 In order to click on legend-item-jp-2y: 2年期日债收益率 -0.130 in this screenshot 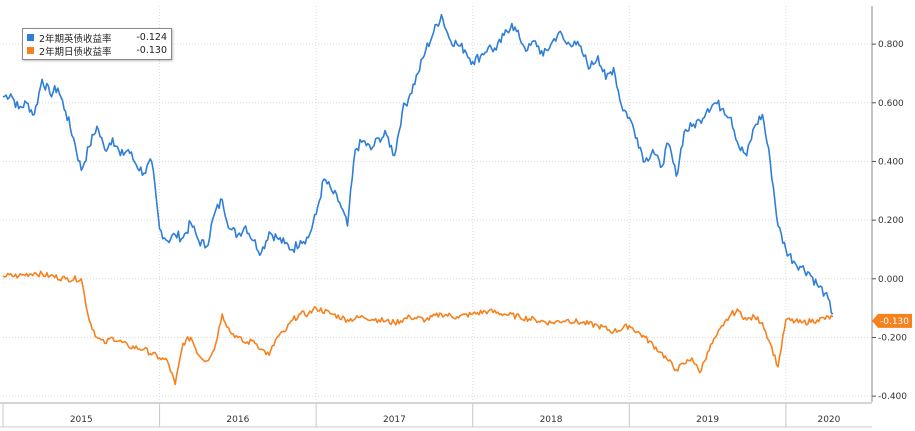, I will do `click(97, 51)`.